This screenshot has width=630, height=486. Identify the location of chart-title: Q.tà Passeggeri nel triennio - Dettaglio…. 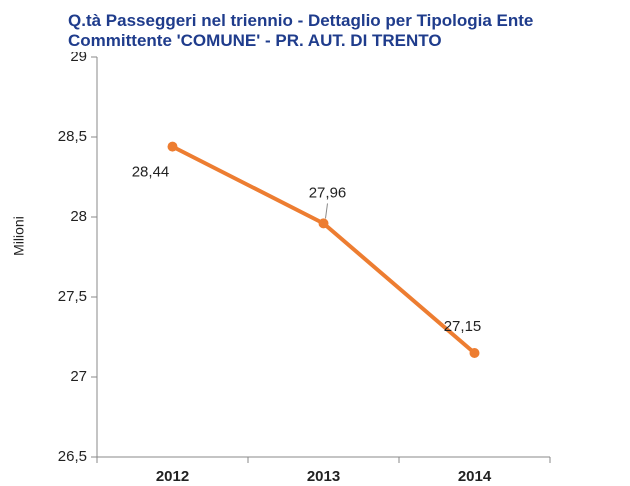
(300, 20).